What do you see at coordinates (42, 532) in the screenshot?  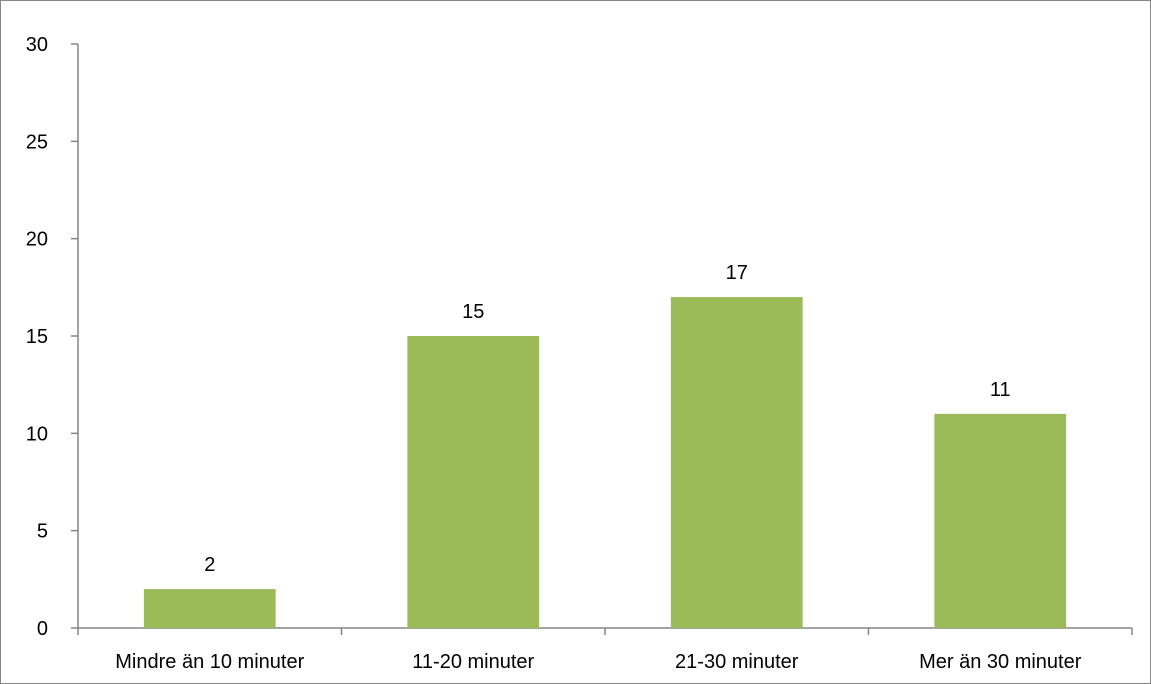 I see `y-tick-label: 5` at bounding box center [42, 532].